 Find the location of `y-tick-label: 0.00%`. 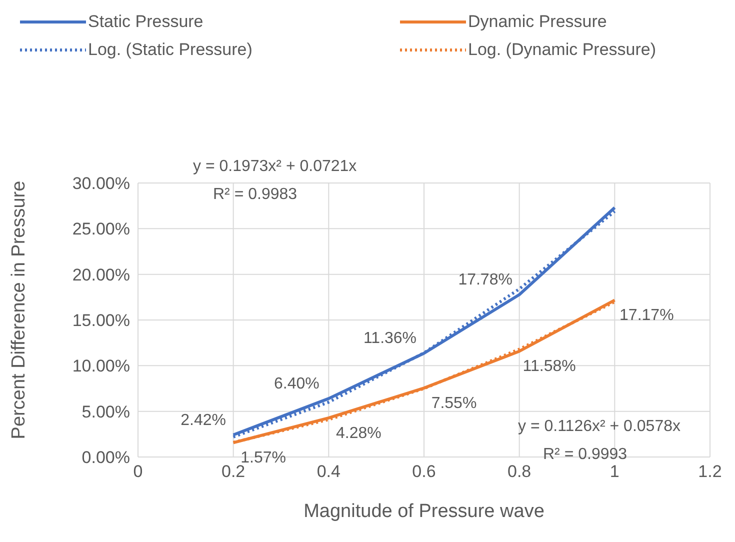

y-tick-label: 0.00% is located at coordinates (106, 458).